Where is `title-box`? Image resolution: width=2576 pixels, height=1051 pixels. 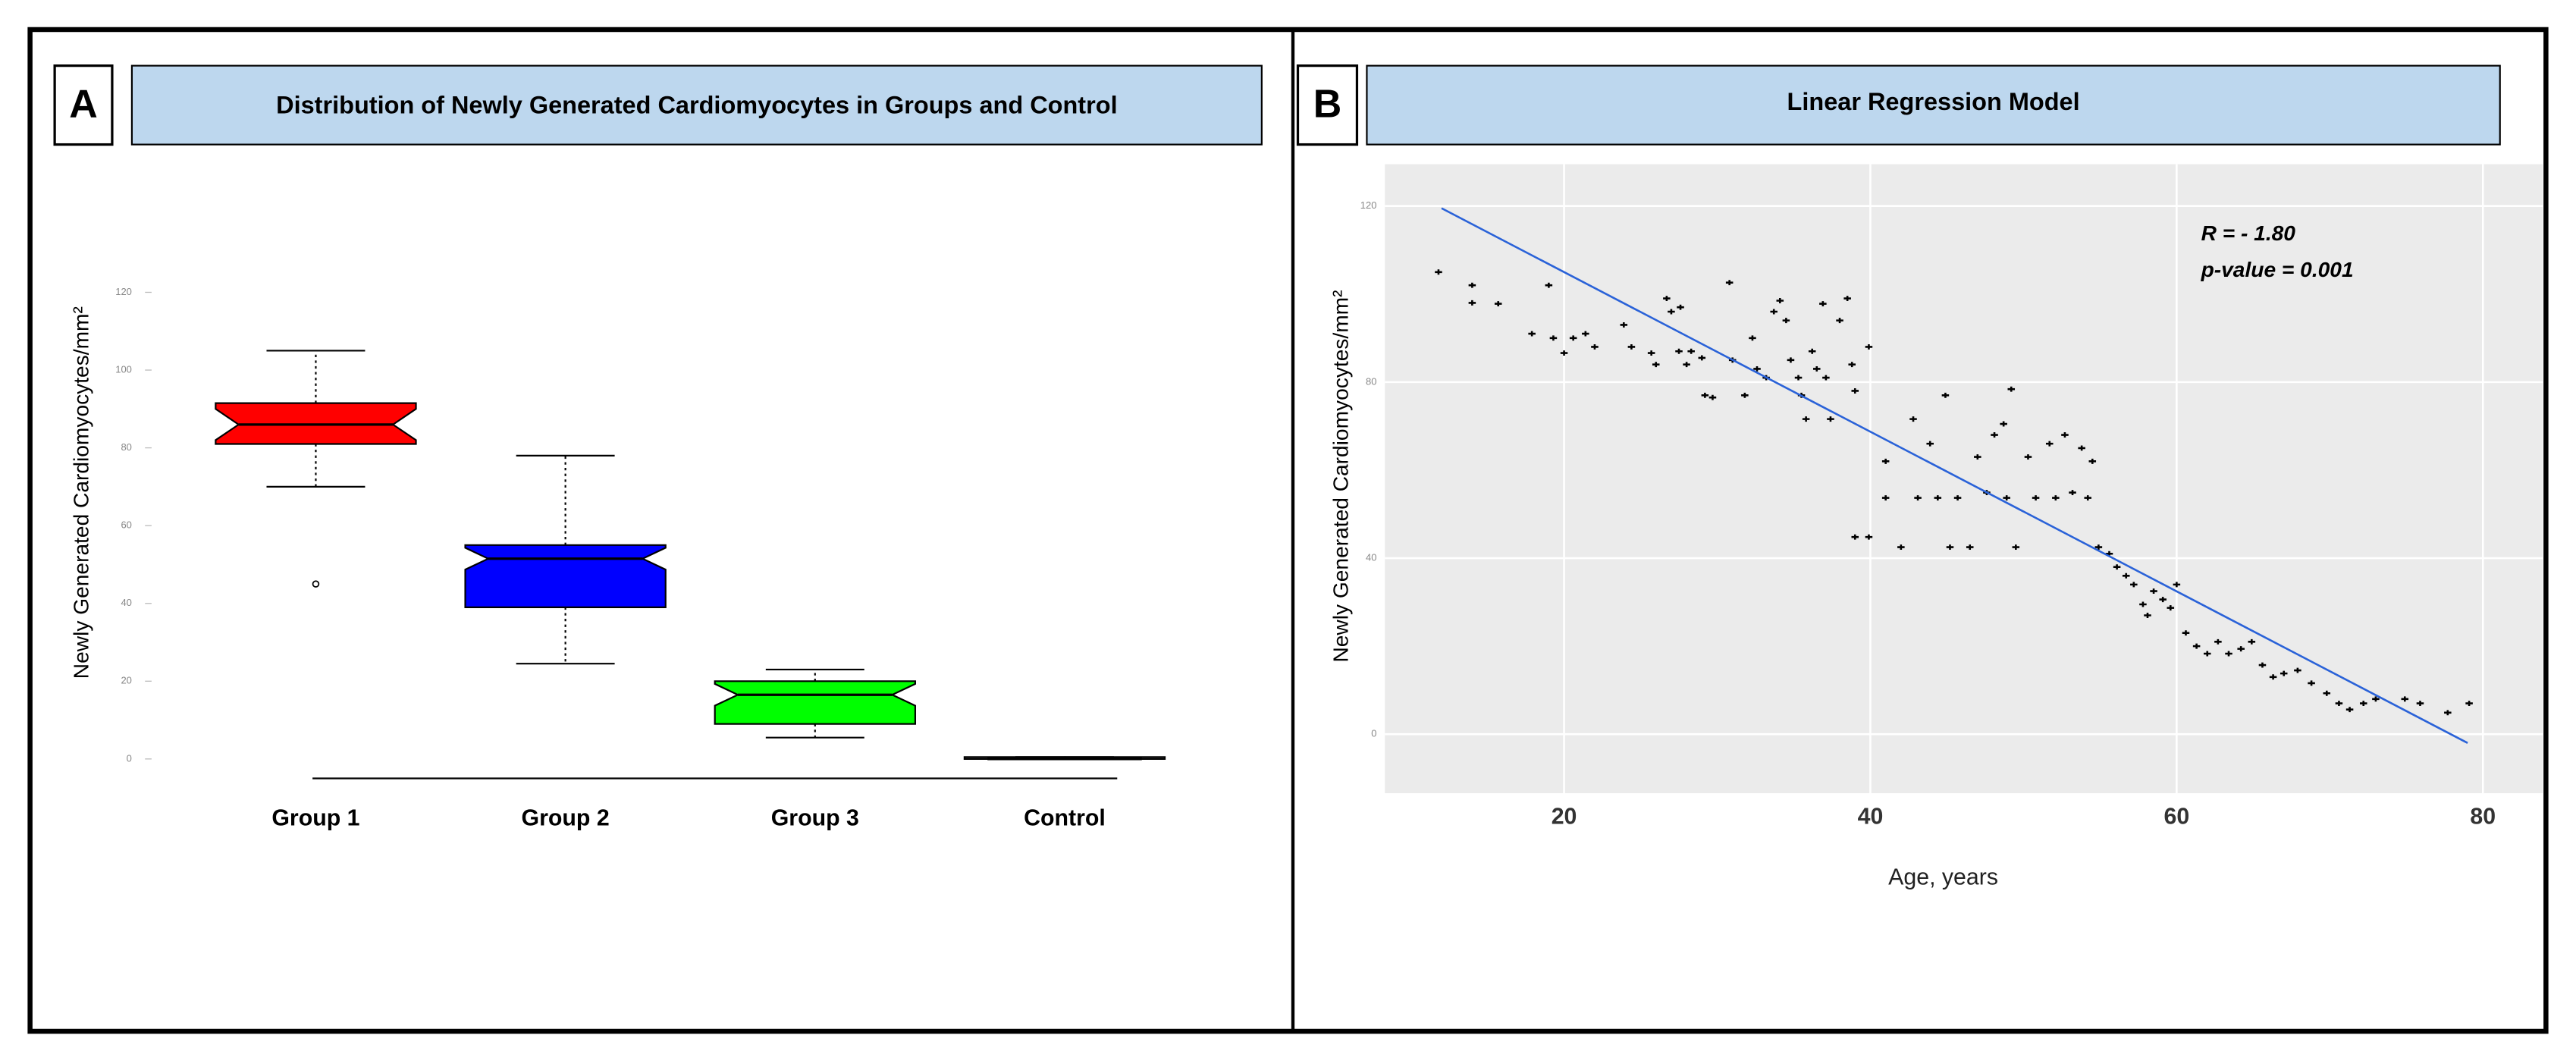 title-box is located at coordinates (696, 105).